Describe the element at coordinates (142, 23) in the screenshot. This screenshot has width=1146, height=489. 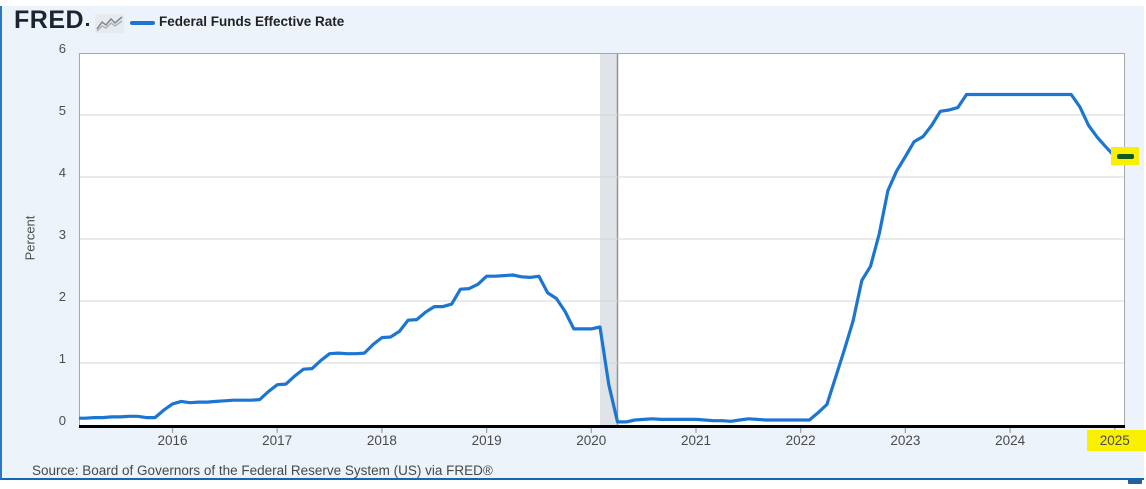
I see `legend-line-swatch` at that location.